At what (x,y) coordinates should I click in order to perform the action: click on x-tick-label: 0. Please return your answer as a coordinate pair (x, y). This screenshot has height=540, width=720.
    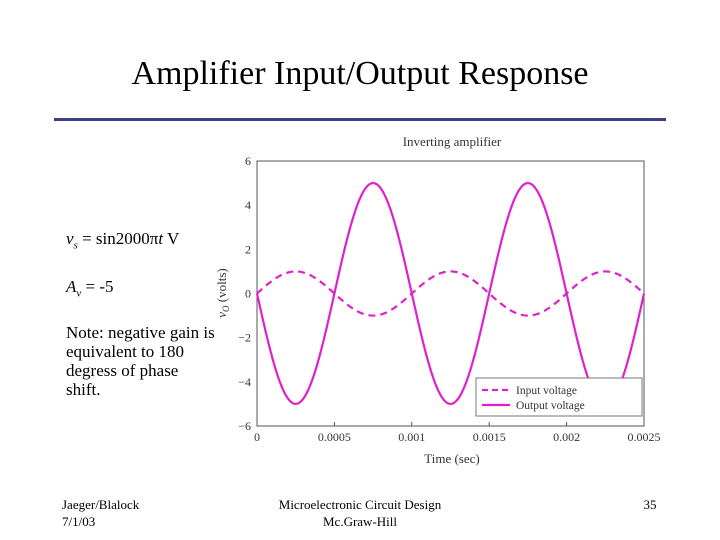
    Looking at the image, I should click on (257, 437).